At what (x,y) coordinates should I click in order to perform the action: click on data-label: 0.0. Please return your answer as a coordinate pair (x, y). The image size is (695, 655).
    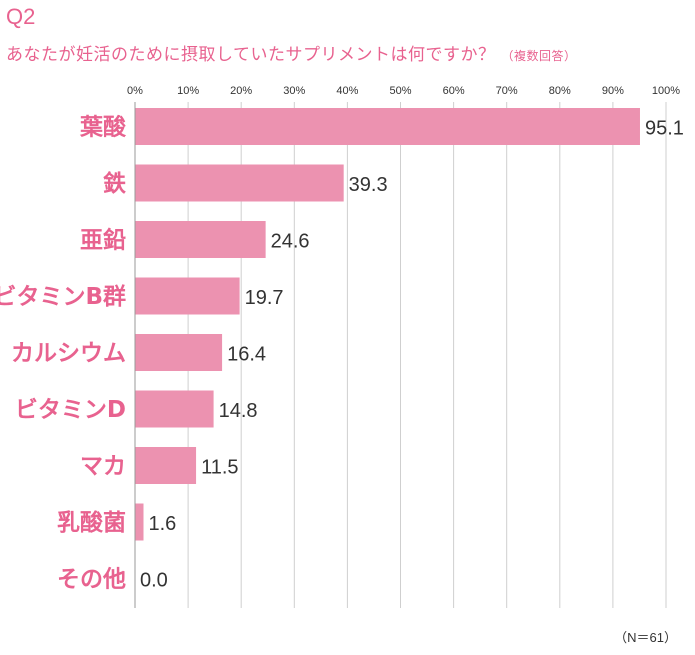
    Looking at the image, I should click on (154, 581).